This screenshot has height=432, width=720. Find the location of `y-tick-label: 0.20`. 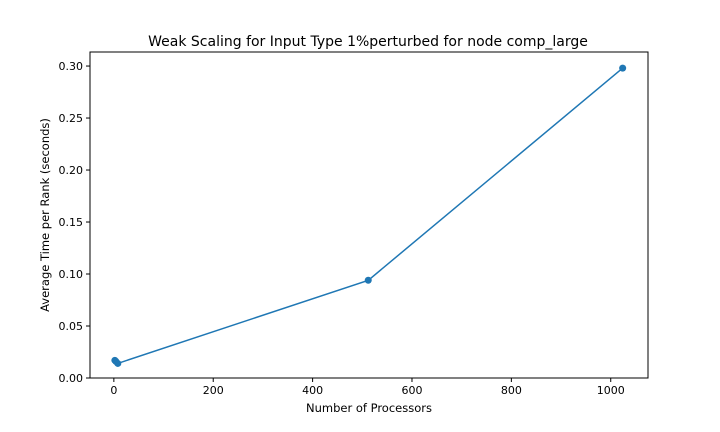

y-tick-label: 0.20 is located at coordinates (71, 170).